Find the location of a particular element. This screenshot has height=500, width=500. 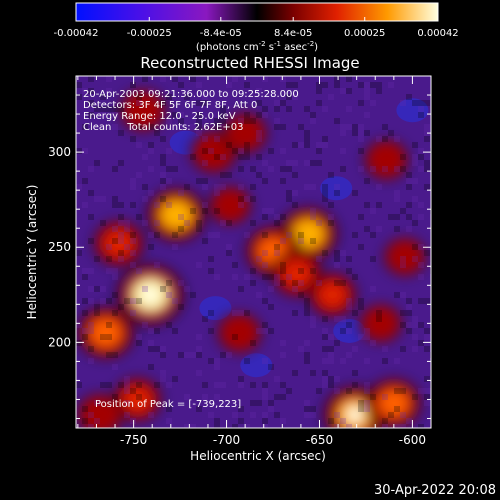

footer-timestamp: 30-Apr-2022 20:08 is located at coordinates (435, 490).